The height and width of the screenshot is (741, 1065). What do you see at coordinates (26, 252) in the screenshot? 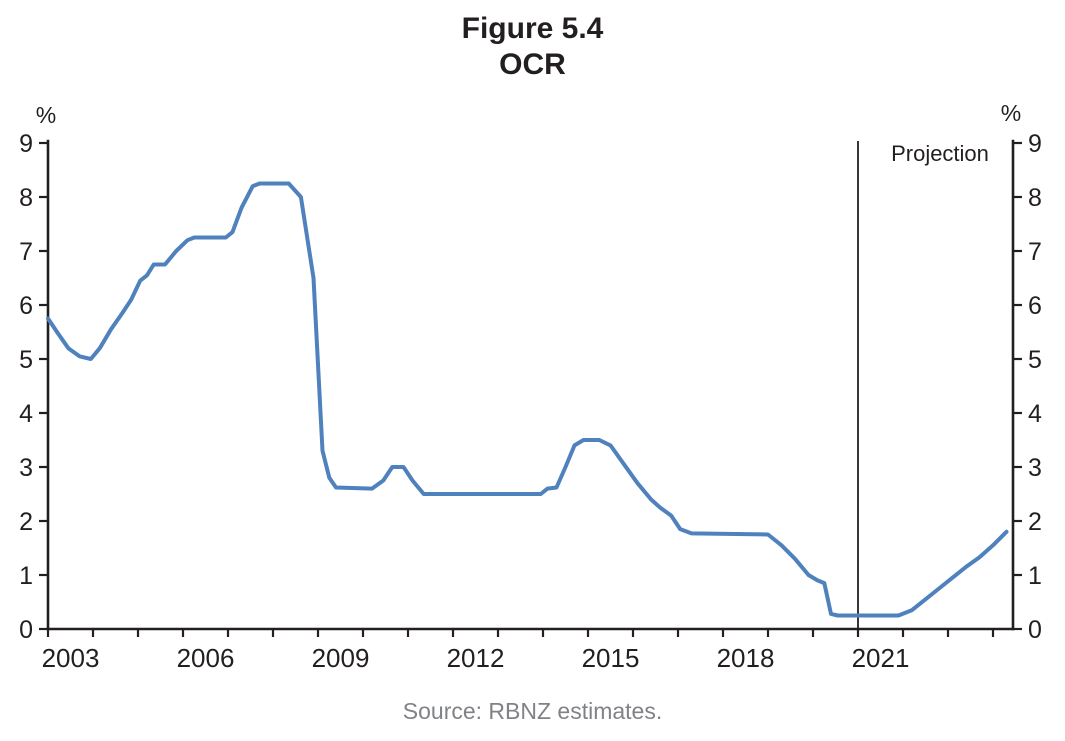
I see `left-y-tick-label: 7` at bounding box center [26, 252].